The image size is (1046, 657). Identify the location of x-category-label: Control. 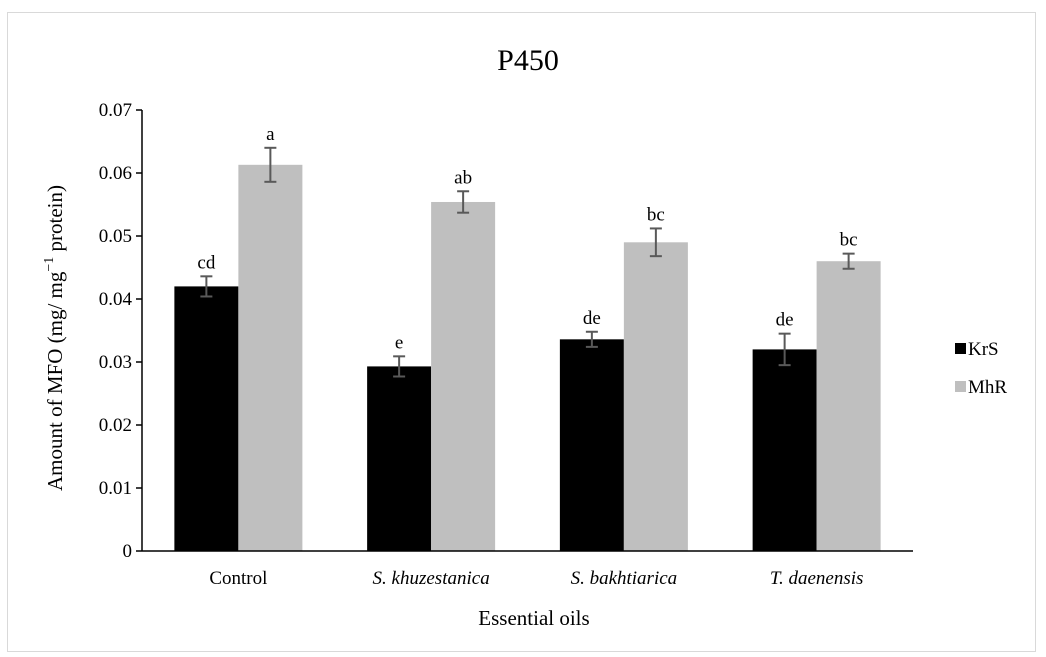
(238, 578).